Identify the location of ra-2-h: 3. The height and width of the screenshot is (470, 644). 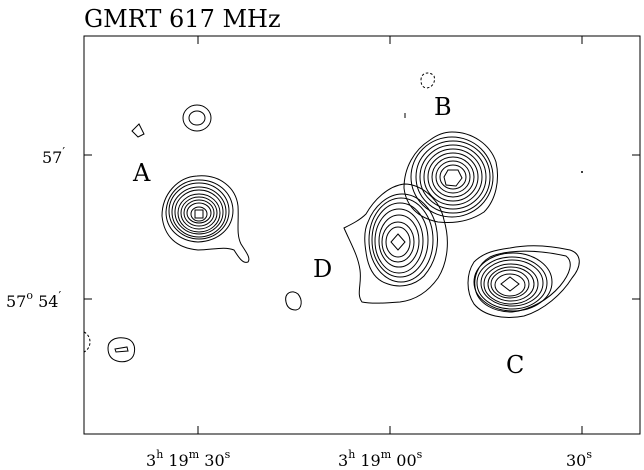
(343, 460).